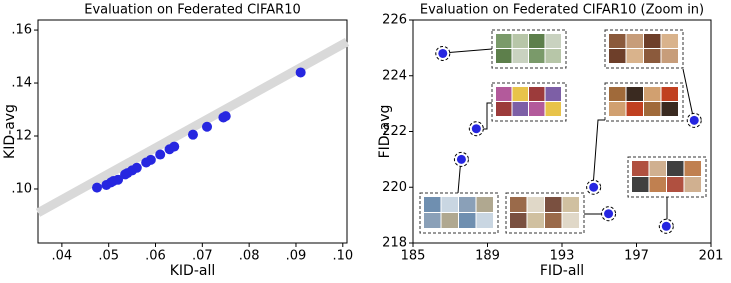 This screenshot has width=731, height=283. I want to click on y-axis-label: FID-avg, so click(385, 132).